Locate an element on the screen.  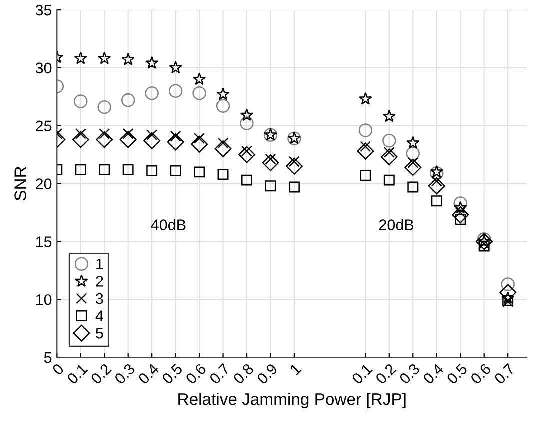
annotation: 40dB is located at coordinates (168, 224).